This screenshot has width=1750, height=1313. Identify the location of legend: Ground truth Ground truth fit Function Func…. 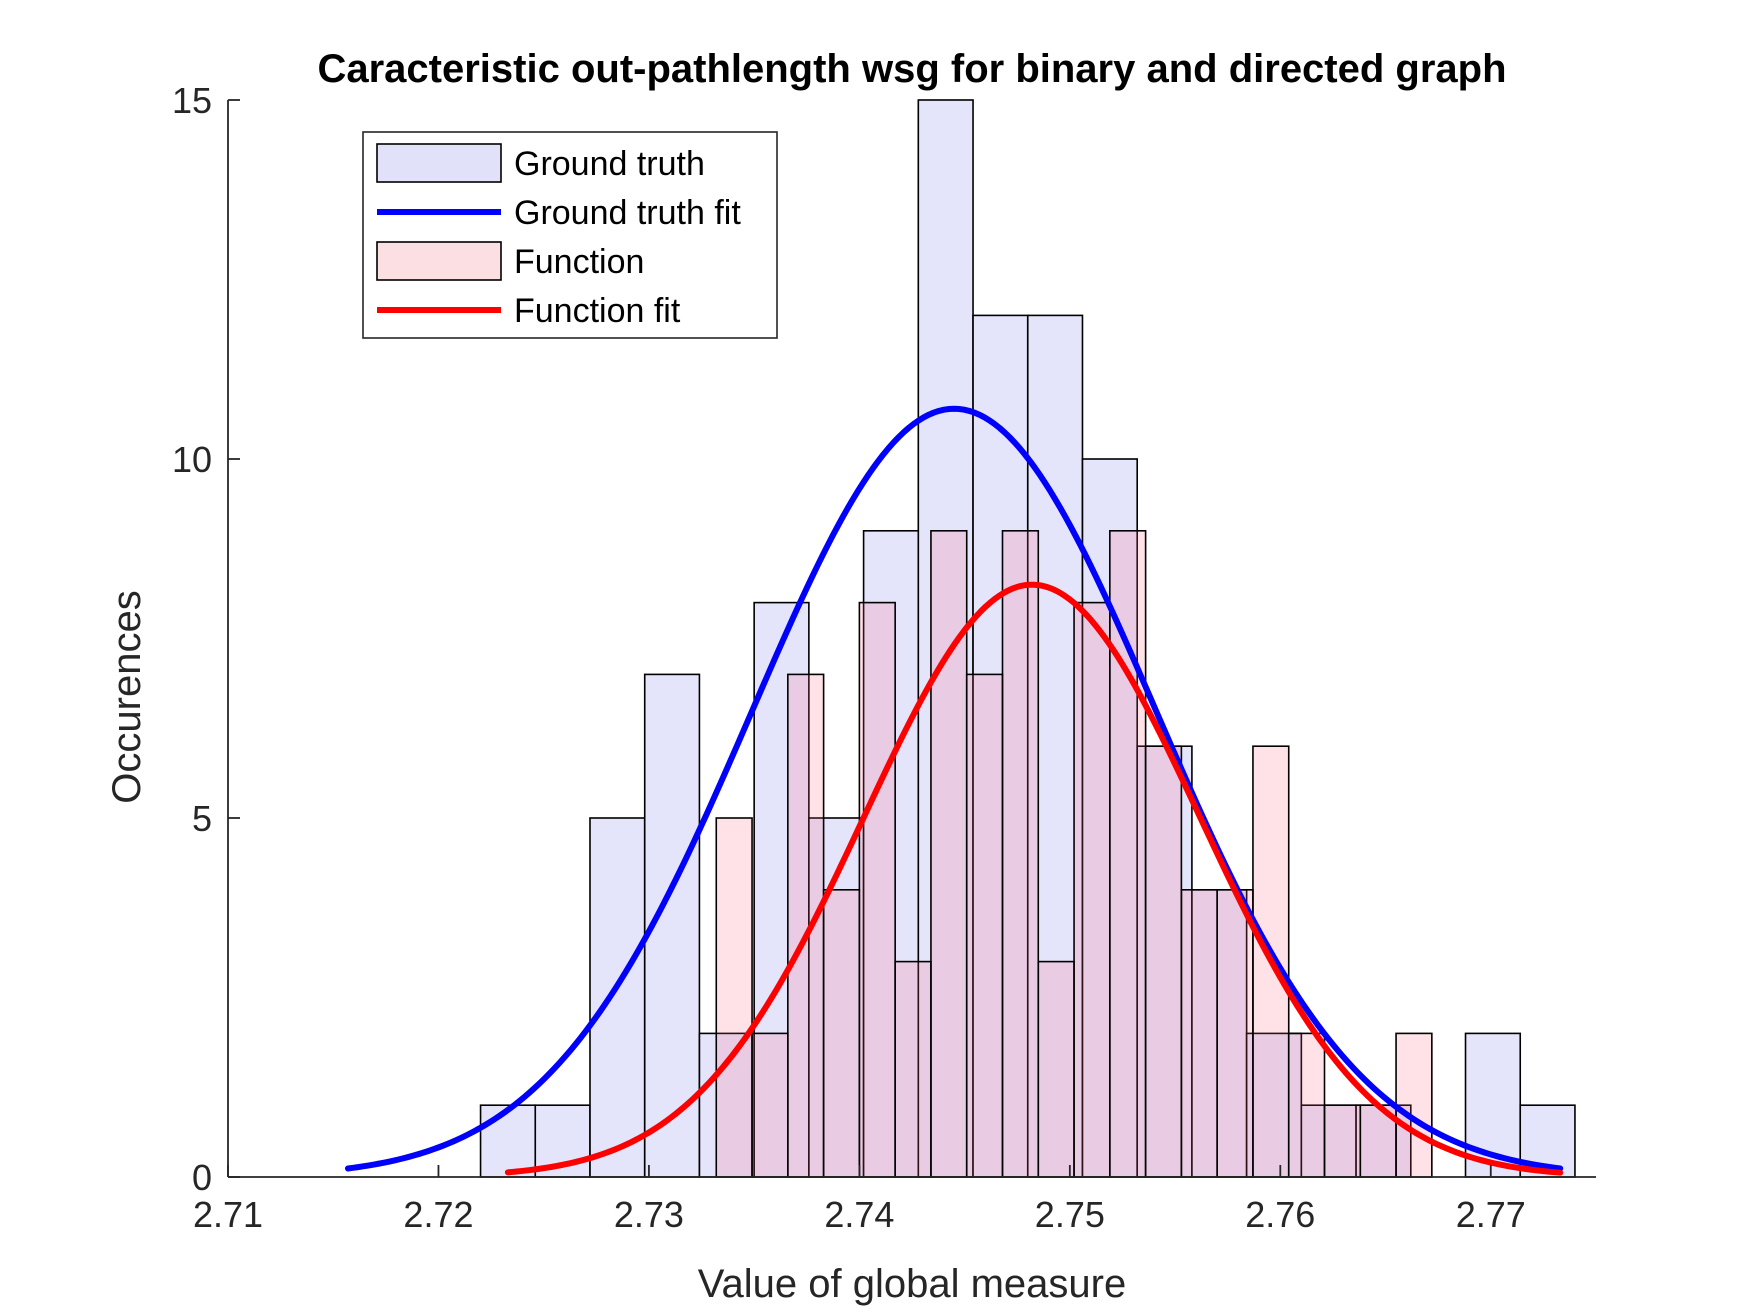
(570, 235).